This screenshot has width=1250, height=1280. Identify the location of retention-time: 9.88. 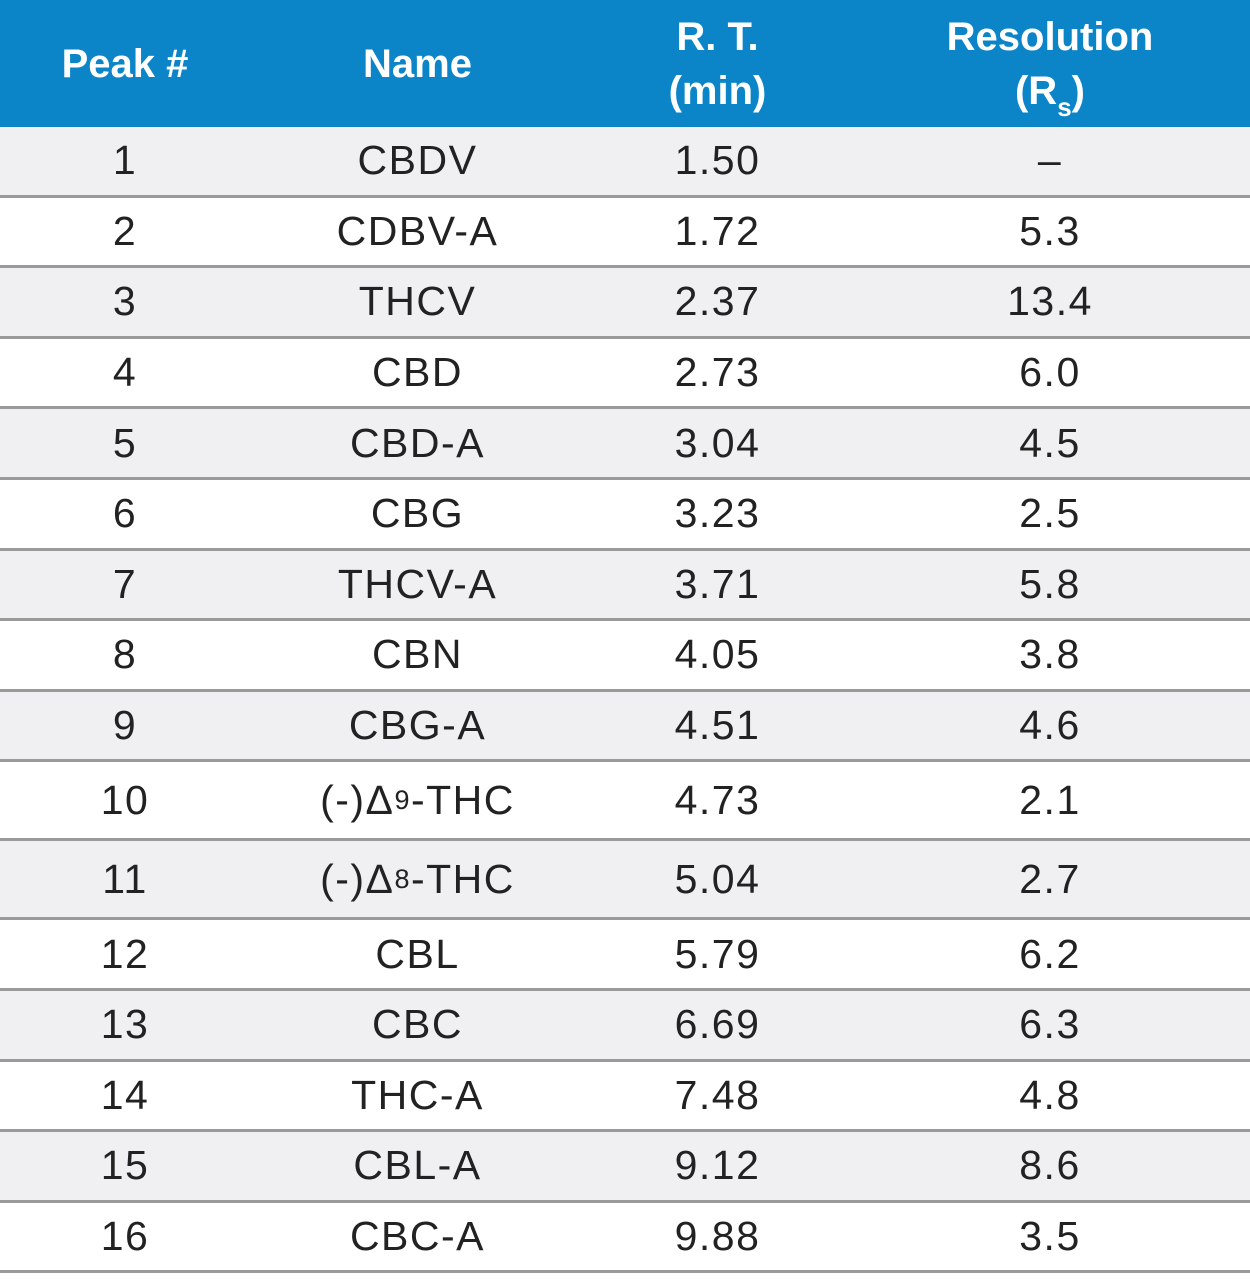
(717, 1236).